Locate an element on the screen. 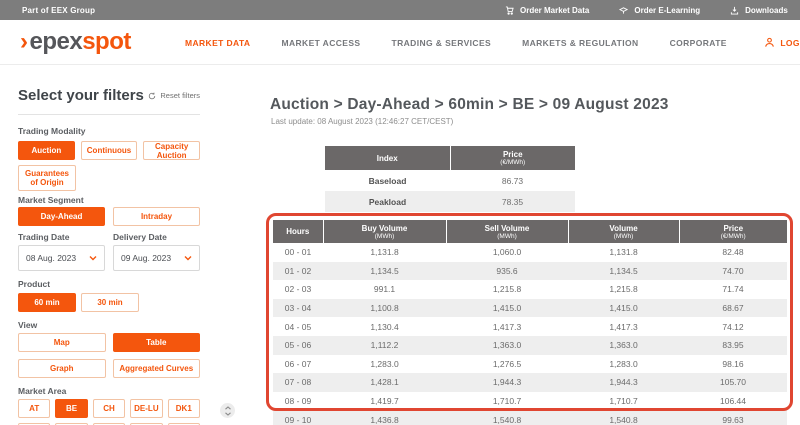  trading-date-select: 08 Aug. 2023 is located at coordinates (61, 258).